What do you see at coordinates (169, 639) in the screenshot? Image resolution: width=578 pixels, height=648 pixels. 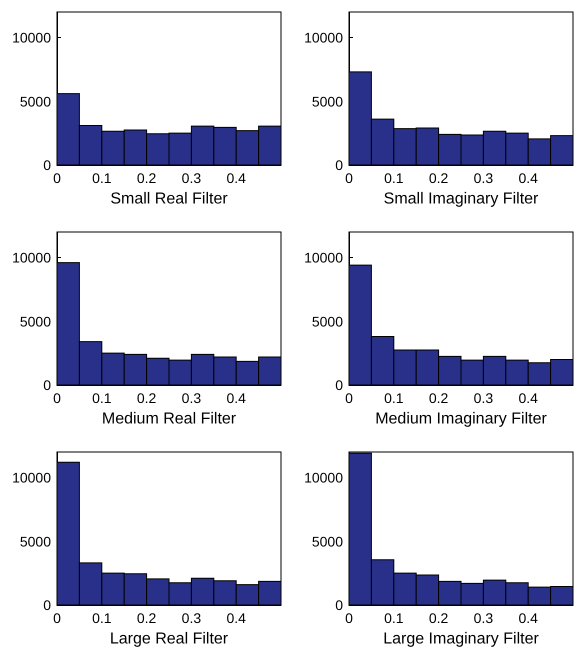 I see `x-axis-title: Large Real Filter` at bounding box center [169, 639].